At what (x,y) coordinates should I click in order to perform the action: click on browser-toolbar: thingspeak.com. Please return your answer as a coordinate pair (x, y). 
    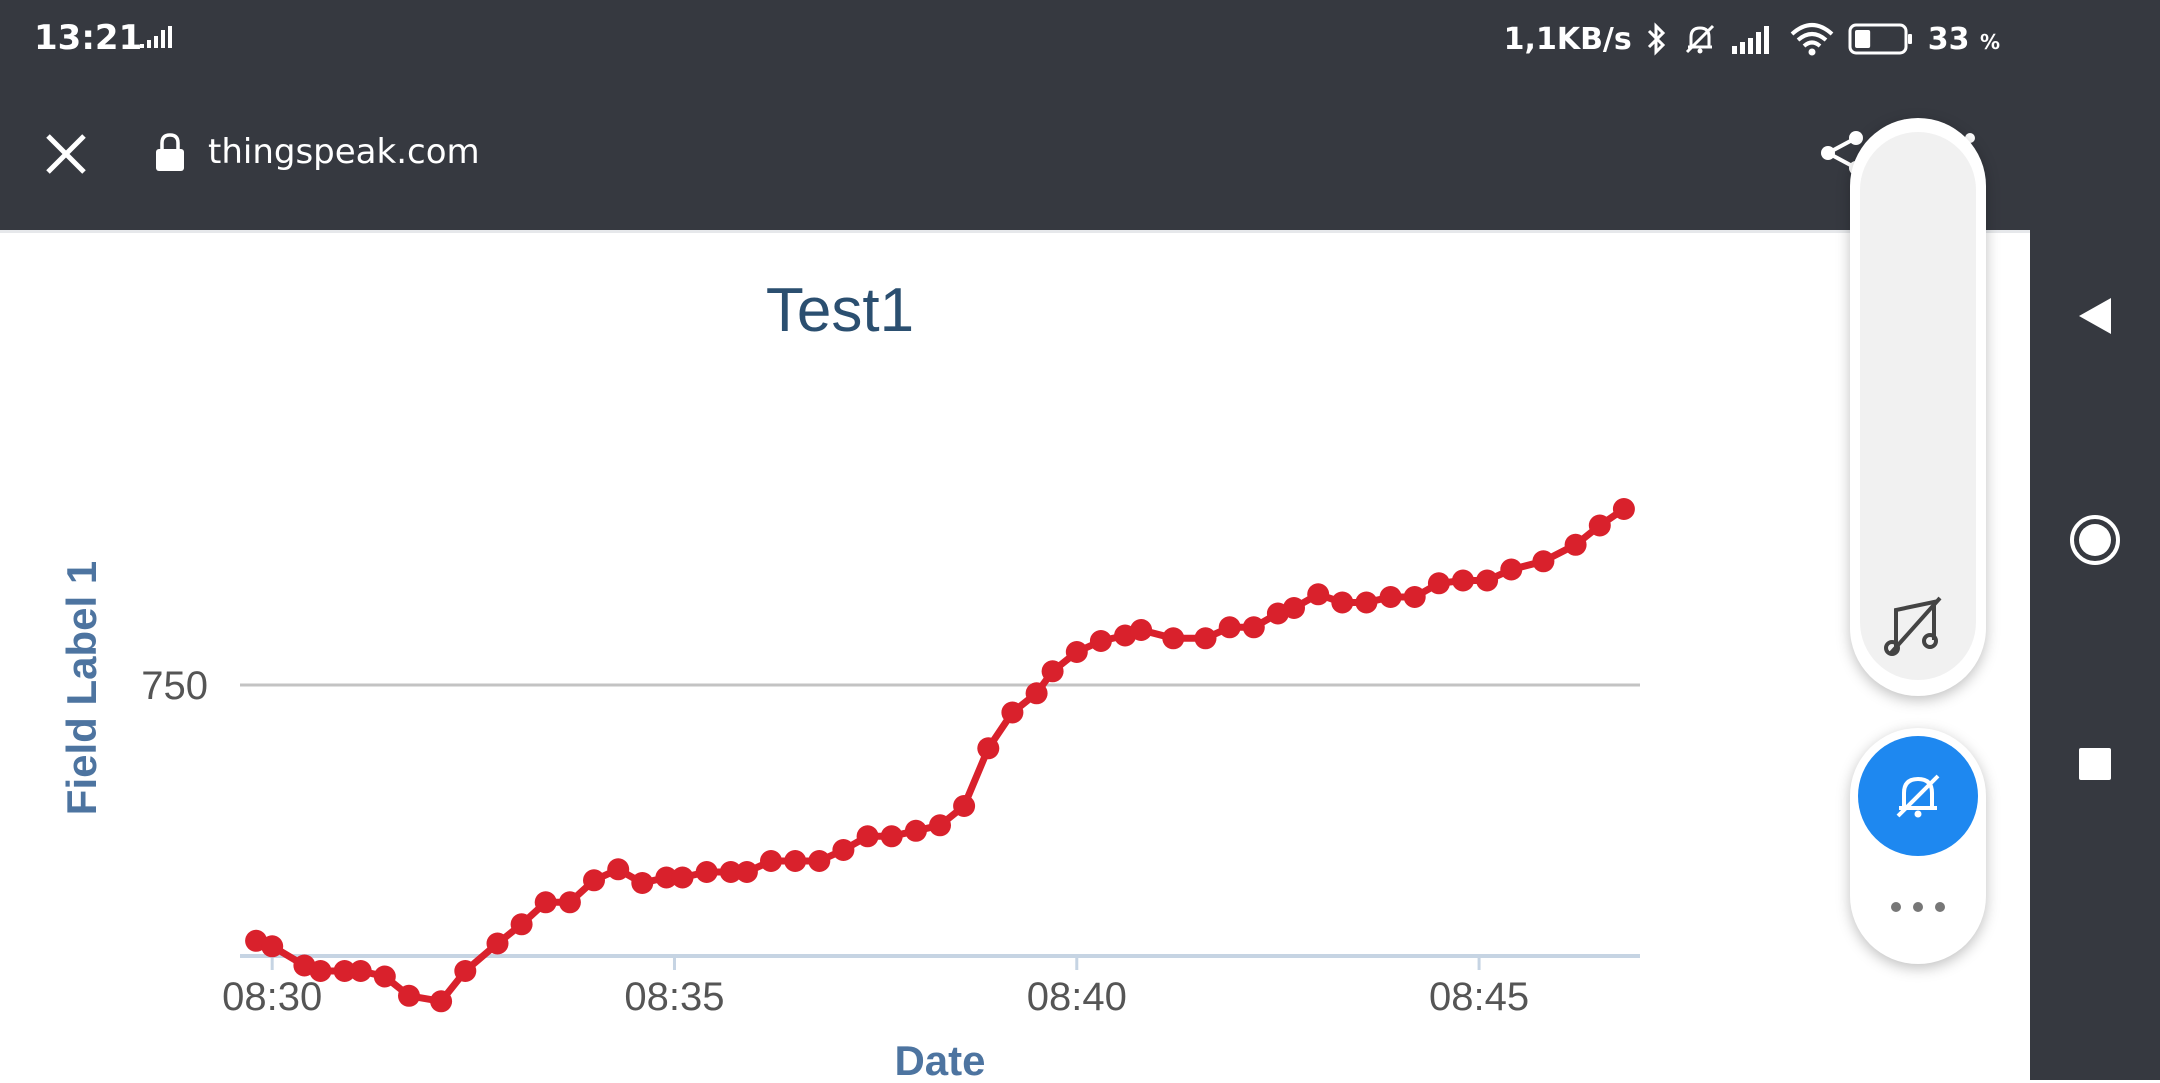
    Looking at the image, I should click on (1015, 155).